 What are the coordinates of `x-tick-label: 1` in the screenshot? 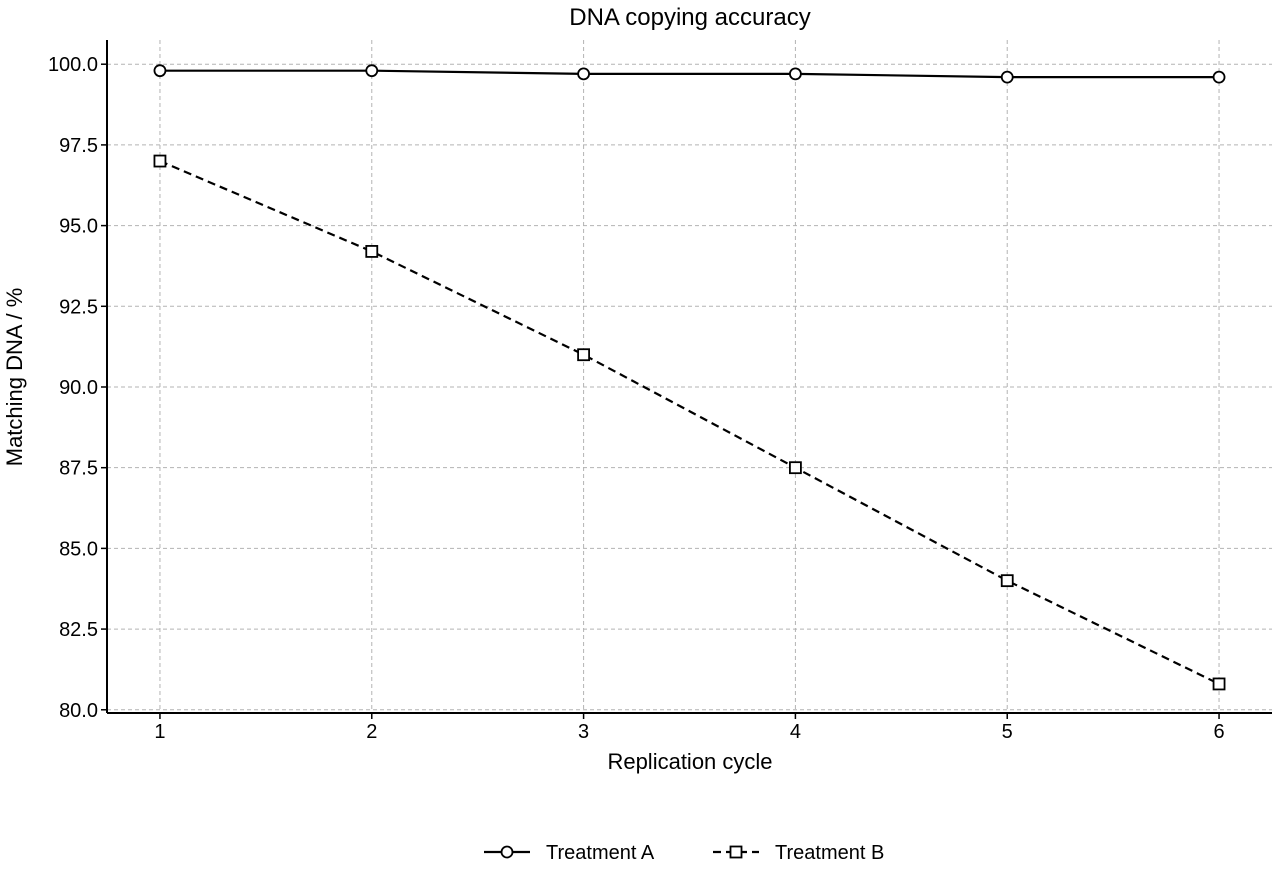 It's located at (159, 732).